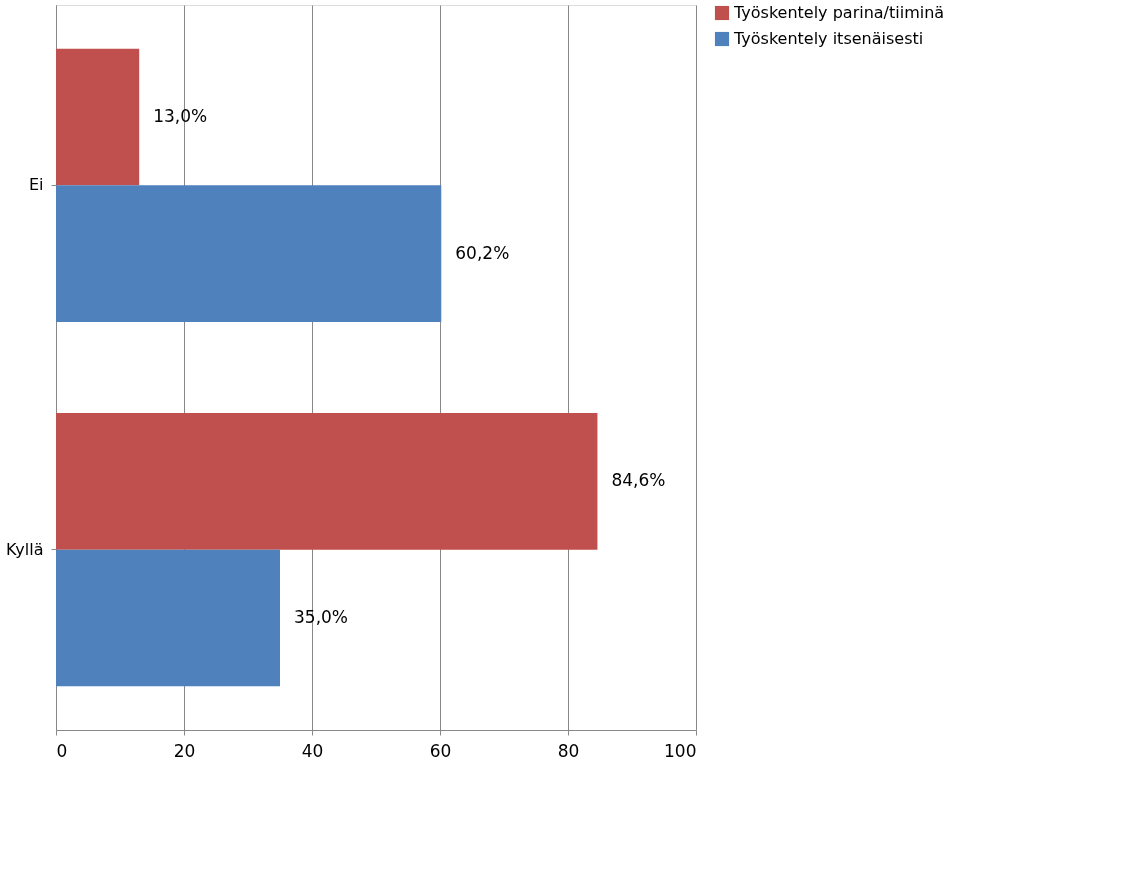 This screenshot has height=890, width=1133. I want to click on data-label: 84,6%, so click(638, 480).